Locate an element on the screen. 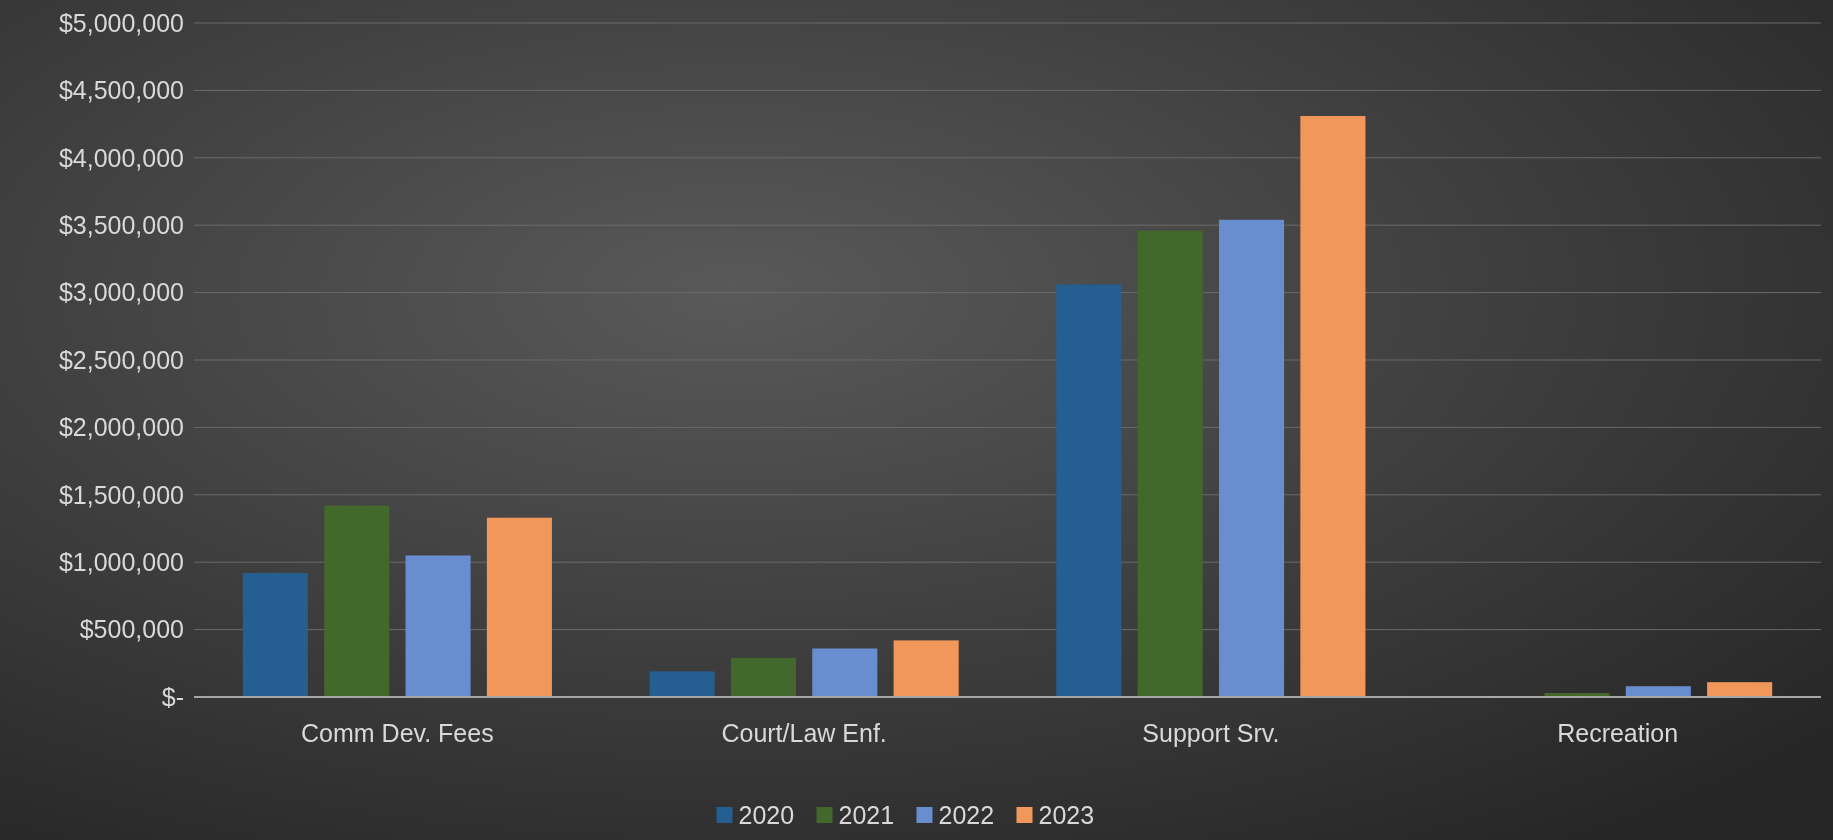 This screenshot has width=1833, height=840. y-tick-label: $3,500,000 is located at coordinates (121, 224).